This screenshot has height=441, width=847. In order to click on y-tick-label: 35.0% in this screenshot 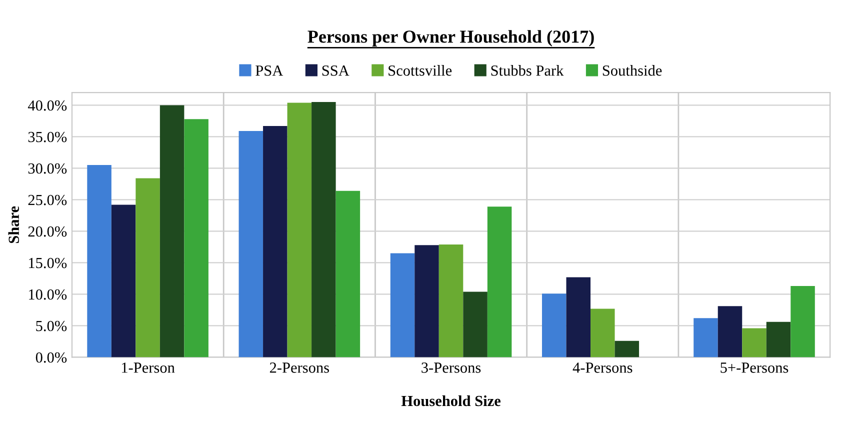, I will do `click(47, 137)`.